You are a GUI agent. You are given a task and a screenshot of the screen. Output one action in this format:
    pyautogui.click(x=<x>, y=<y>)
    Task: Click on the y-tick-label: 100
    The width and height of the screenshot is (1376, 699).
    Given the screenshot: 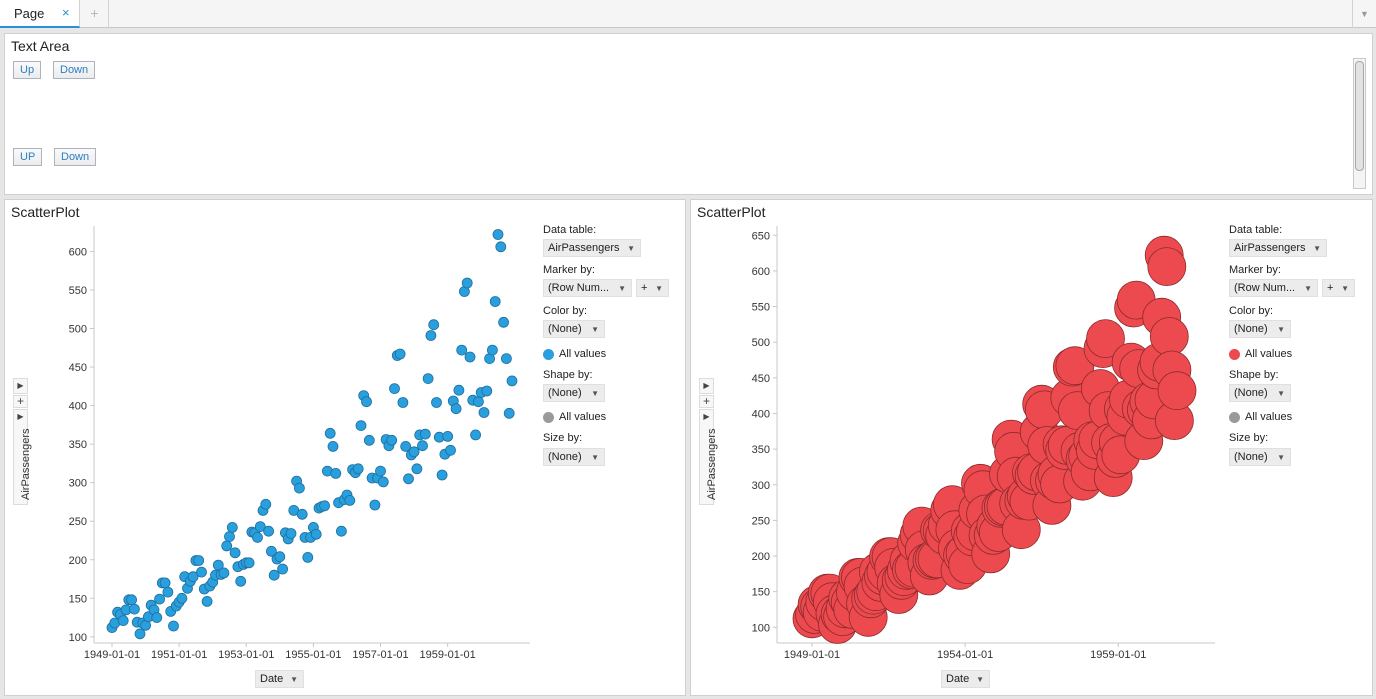 What is the action you would take?
    pyautogui.click(x=761, y=628)
    